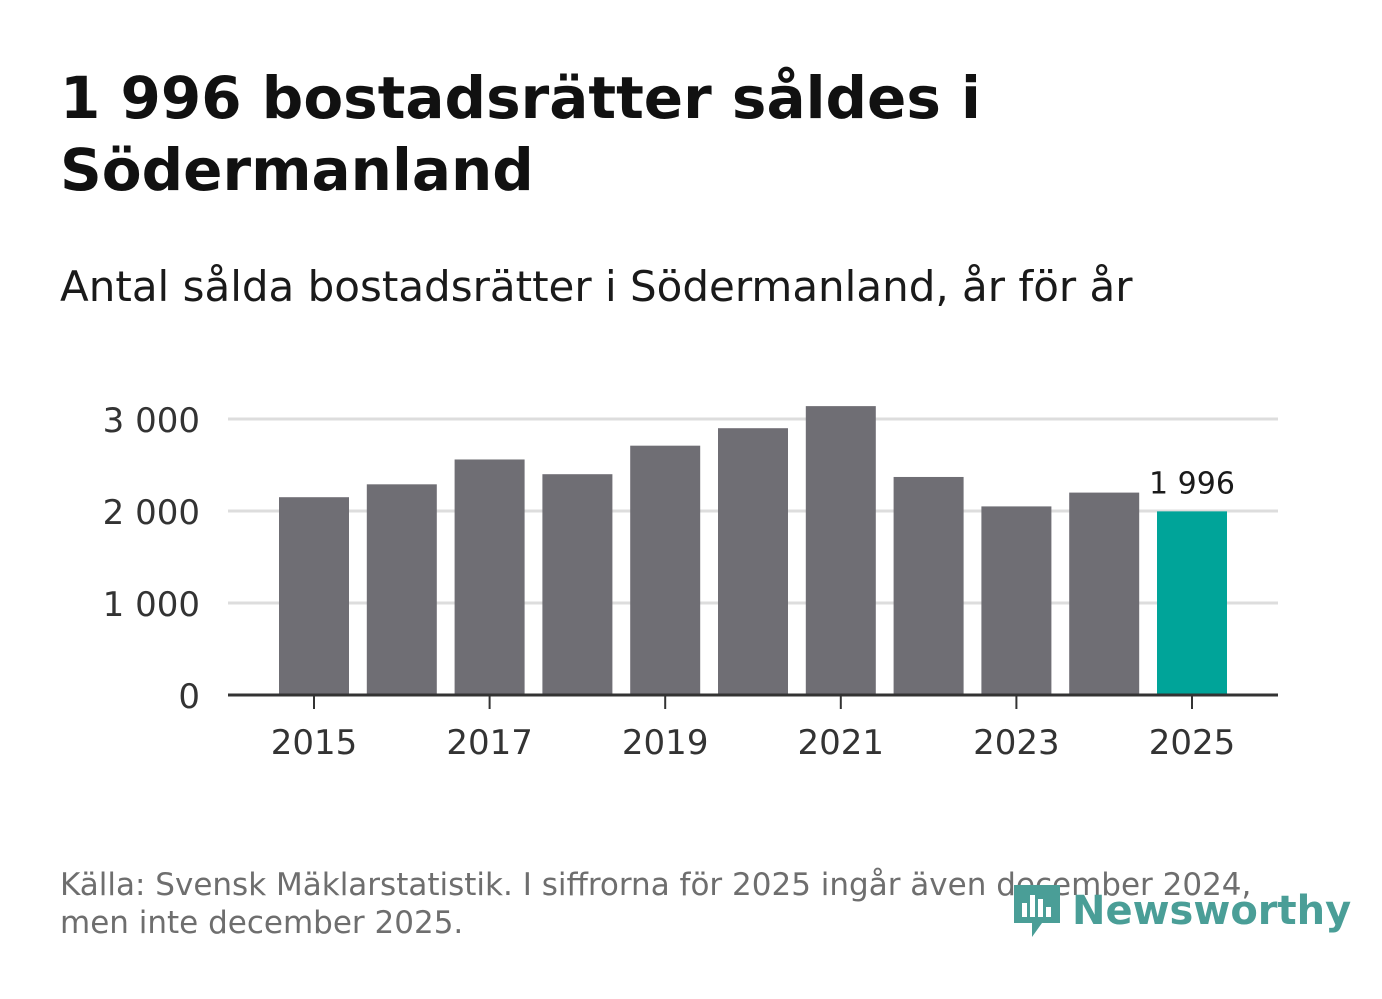 This screenshot has width=1382, height=999. I want to click on y-tick-label-3000: 3 000, so click(151, 421).